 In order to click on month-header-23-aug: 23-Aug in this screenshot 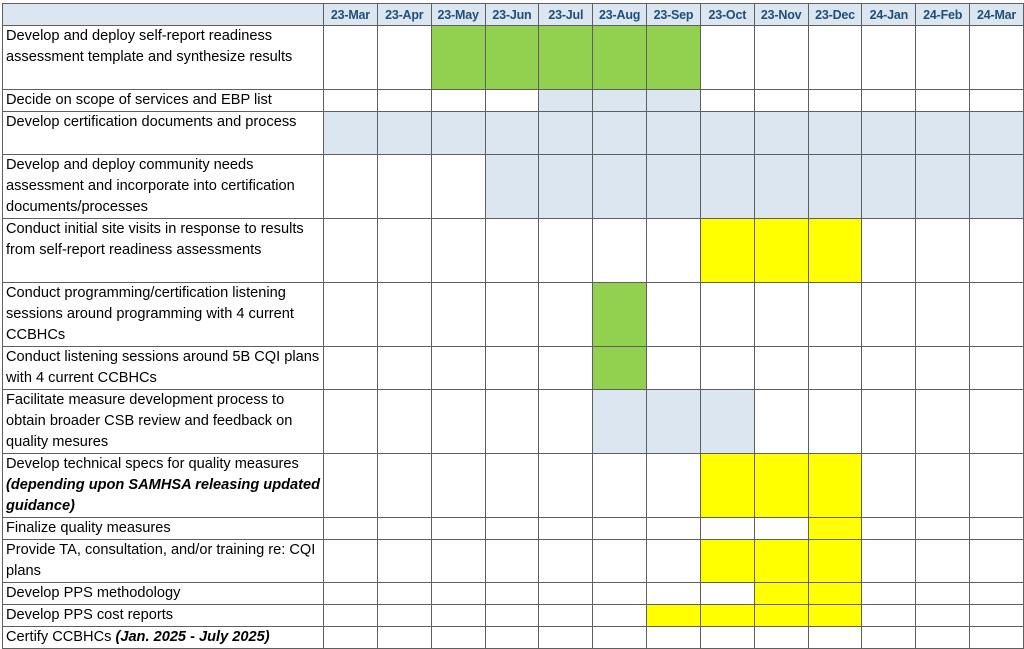, I will do `click(620, 14)`.